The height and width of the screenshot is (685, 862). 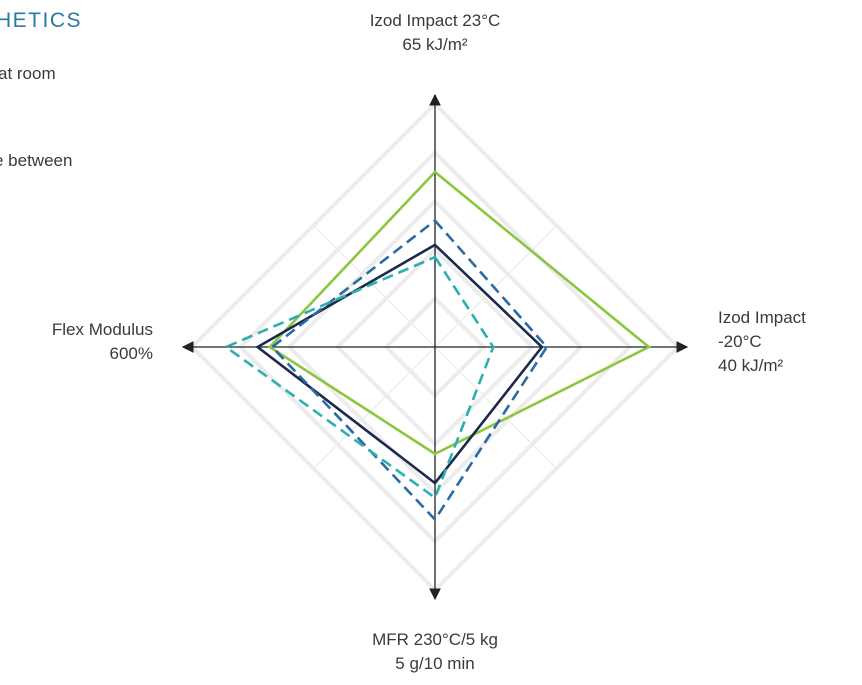 I want to click on axis-label-right-line-2: -20°C, so click(x=740, y=341).